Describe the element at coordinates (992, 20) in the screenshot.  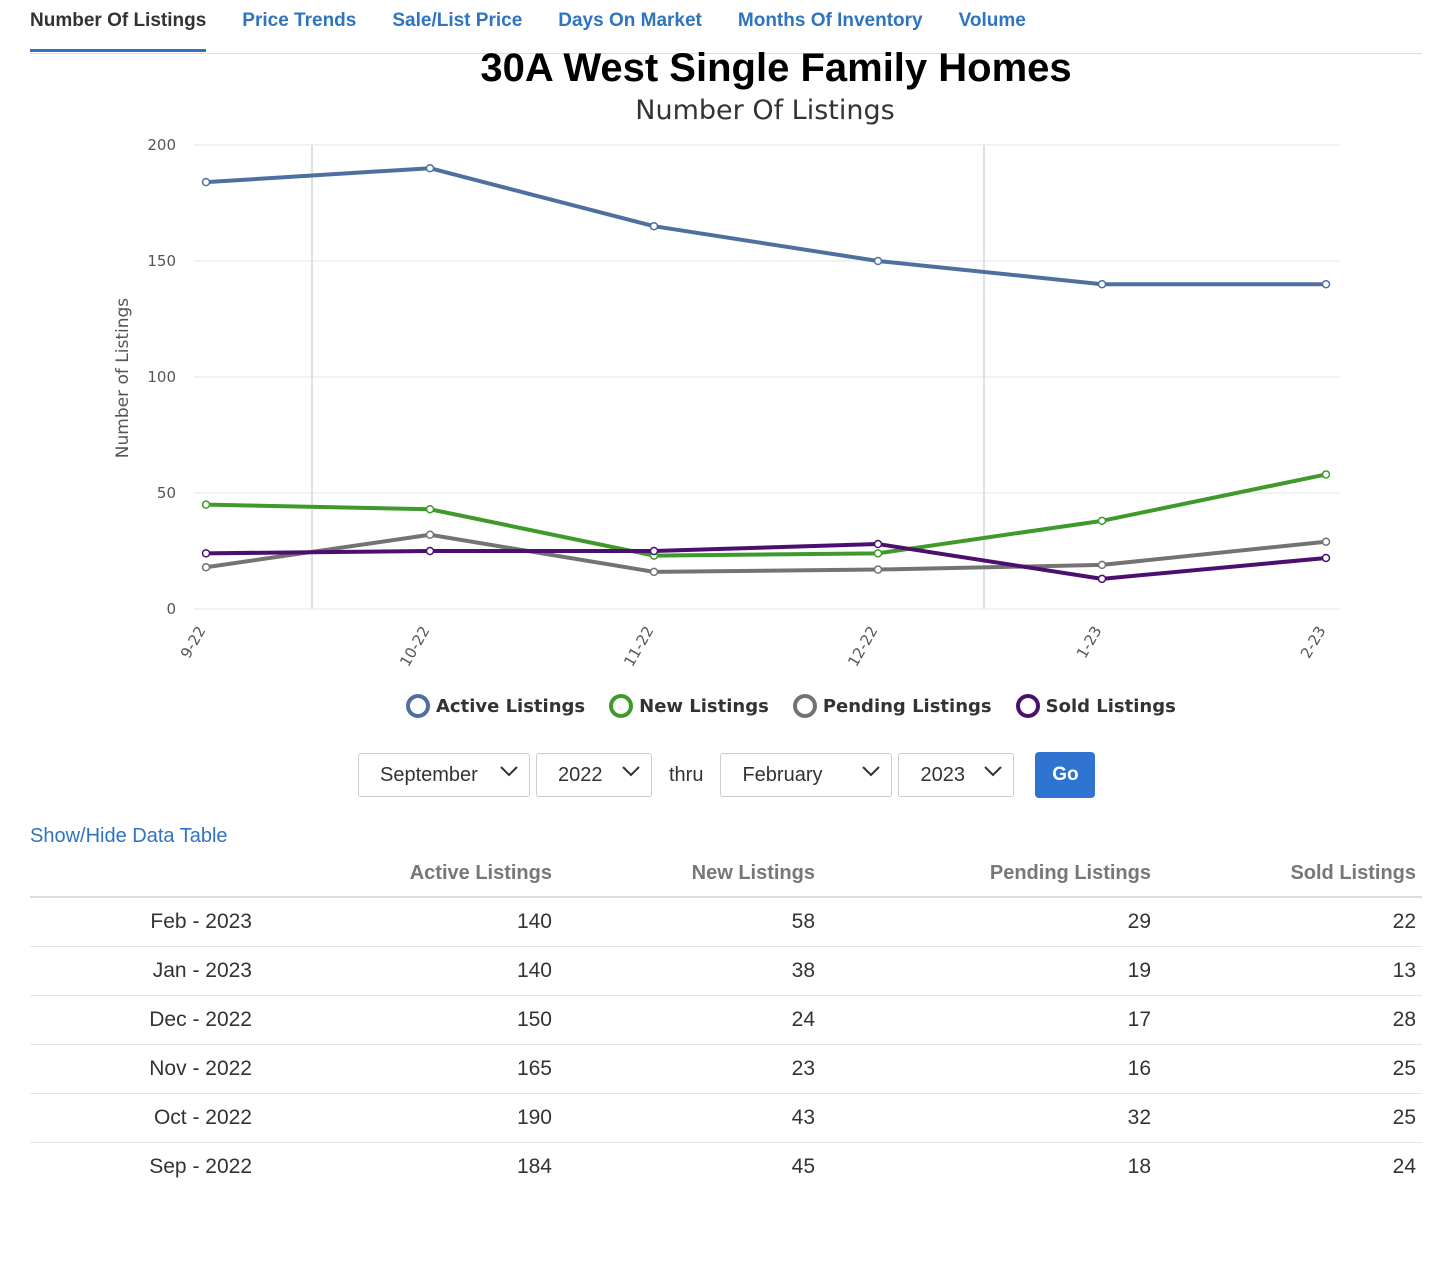
I see `tab-volume: Volume` at that location.